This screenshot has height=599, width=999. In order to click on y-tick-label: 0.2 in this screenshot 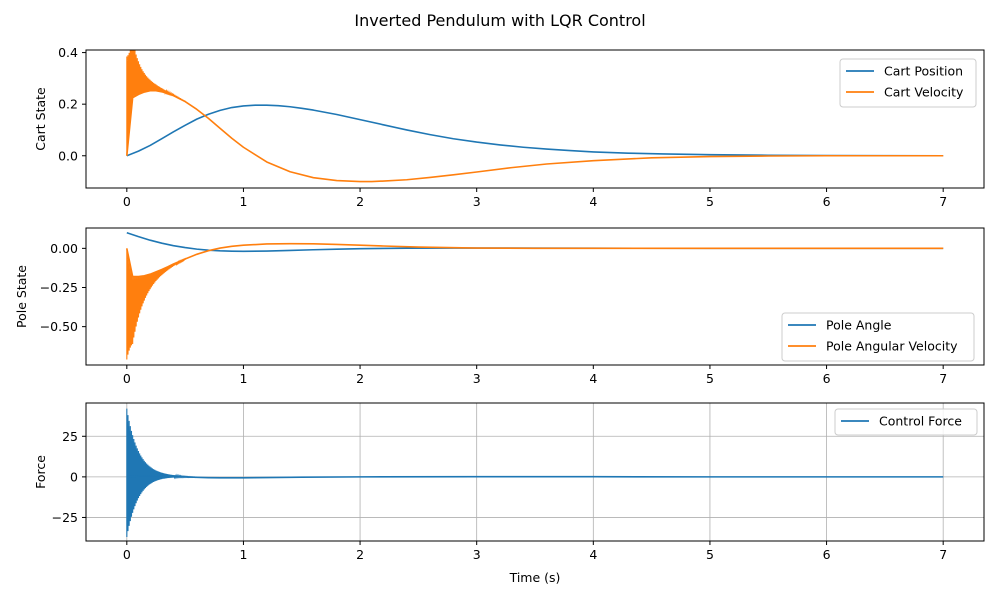, I will do `click(68, 104)`.